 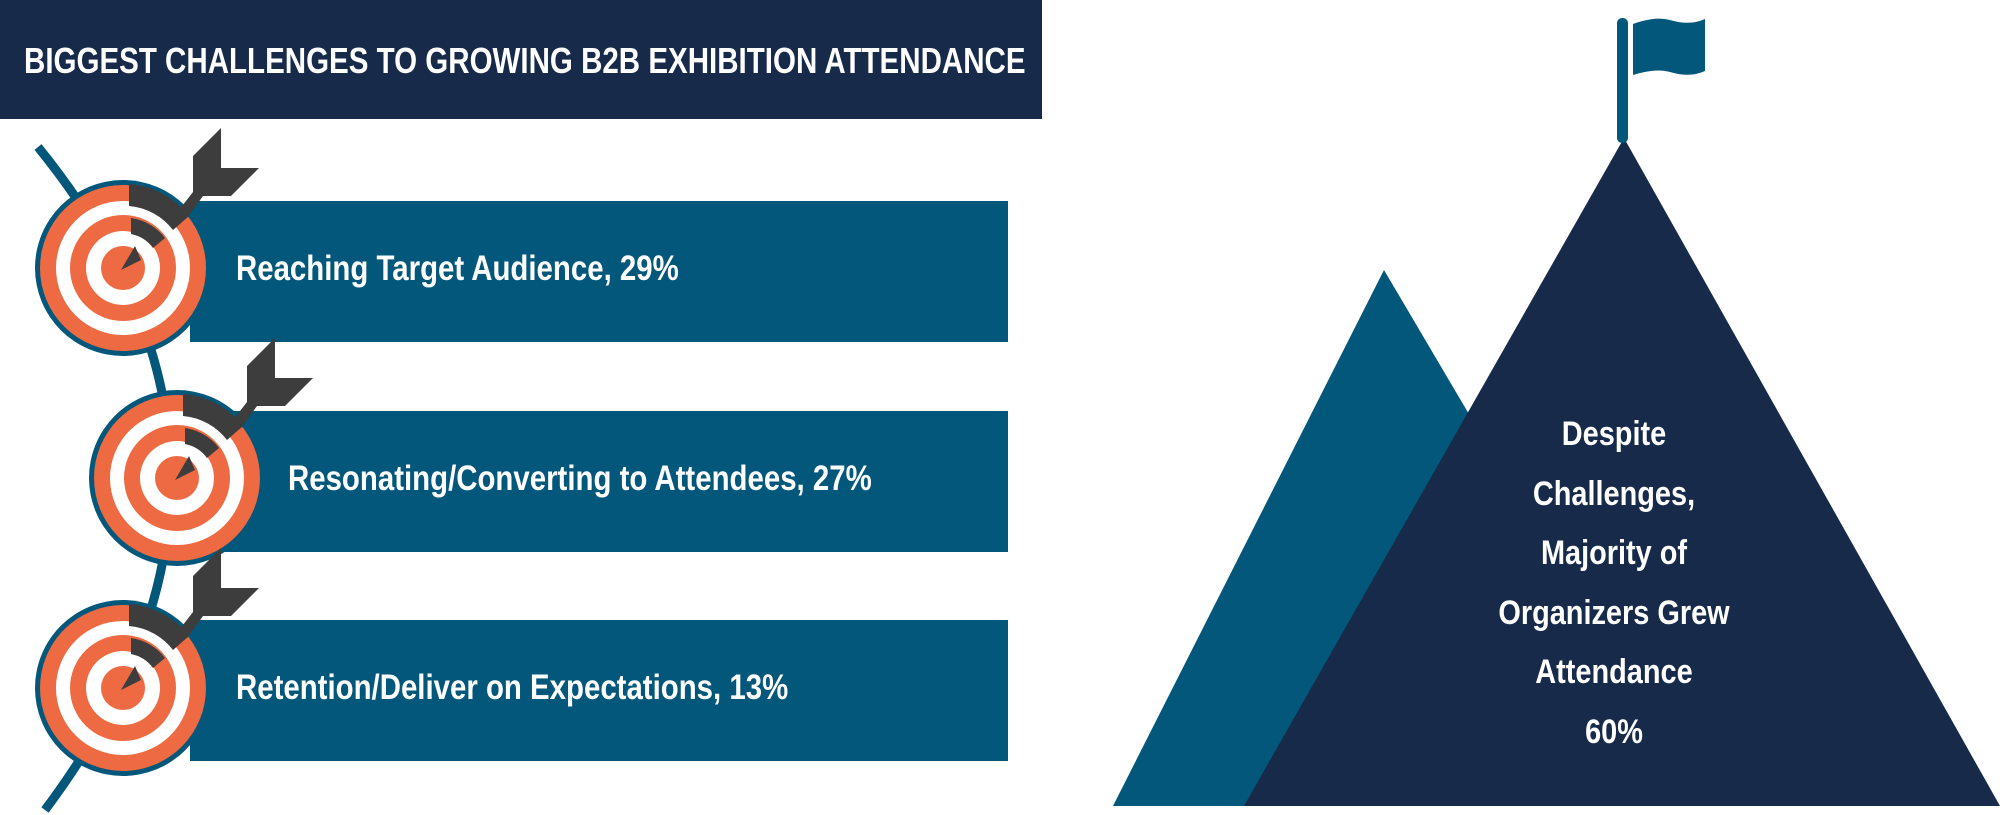 I want to click on flag-pole, so click(x=1622, y=80).